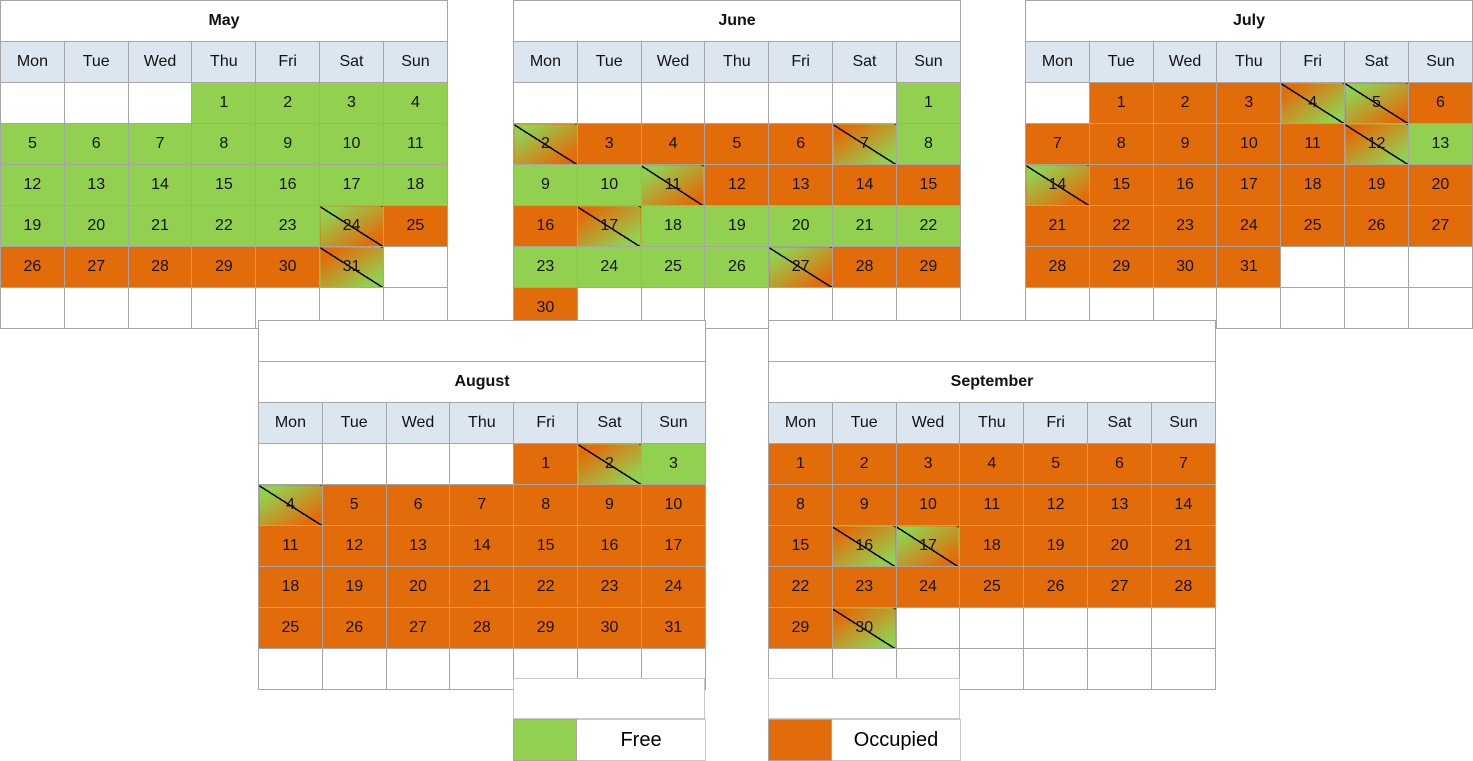  What do you see at coordinates (290, 423) in the screenshot?
I see `weekday-header-mon: Mon` at bounding box center [290, 423].